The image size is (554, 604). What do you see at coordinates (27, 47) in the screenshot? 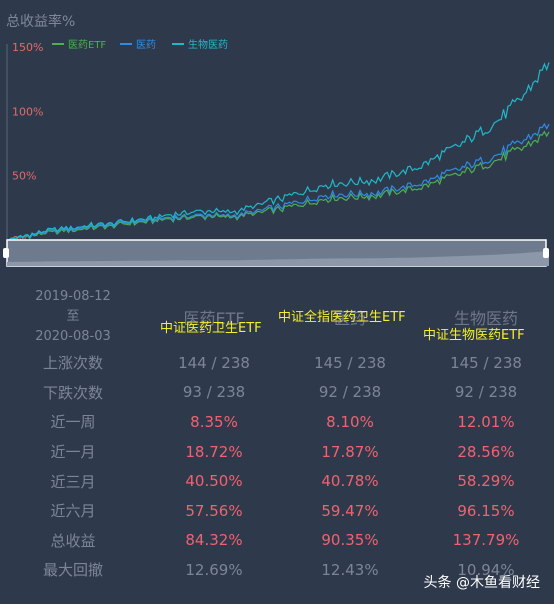
I see `y-tick-label: 150%` at bounding box center [27, 47].